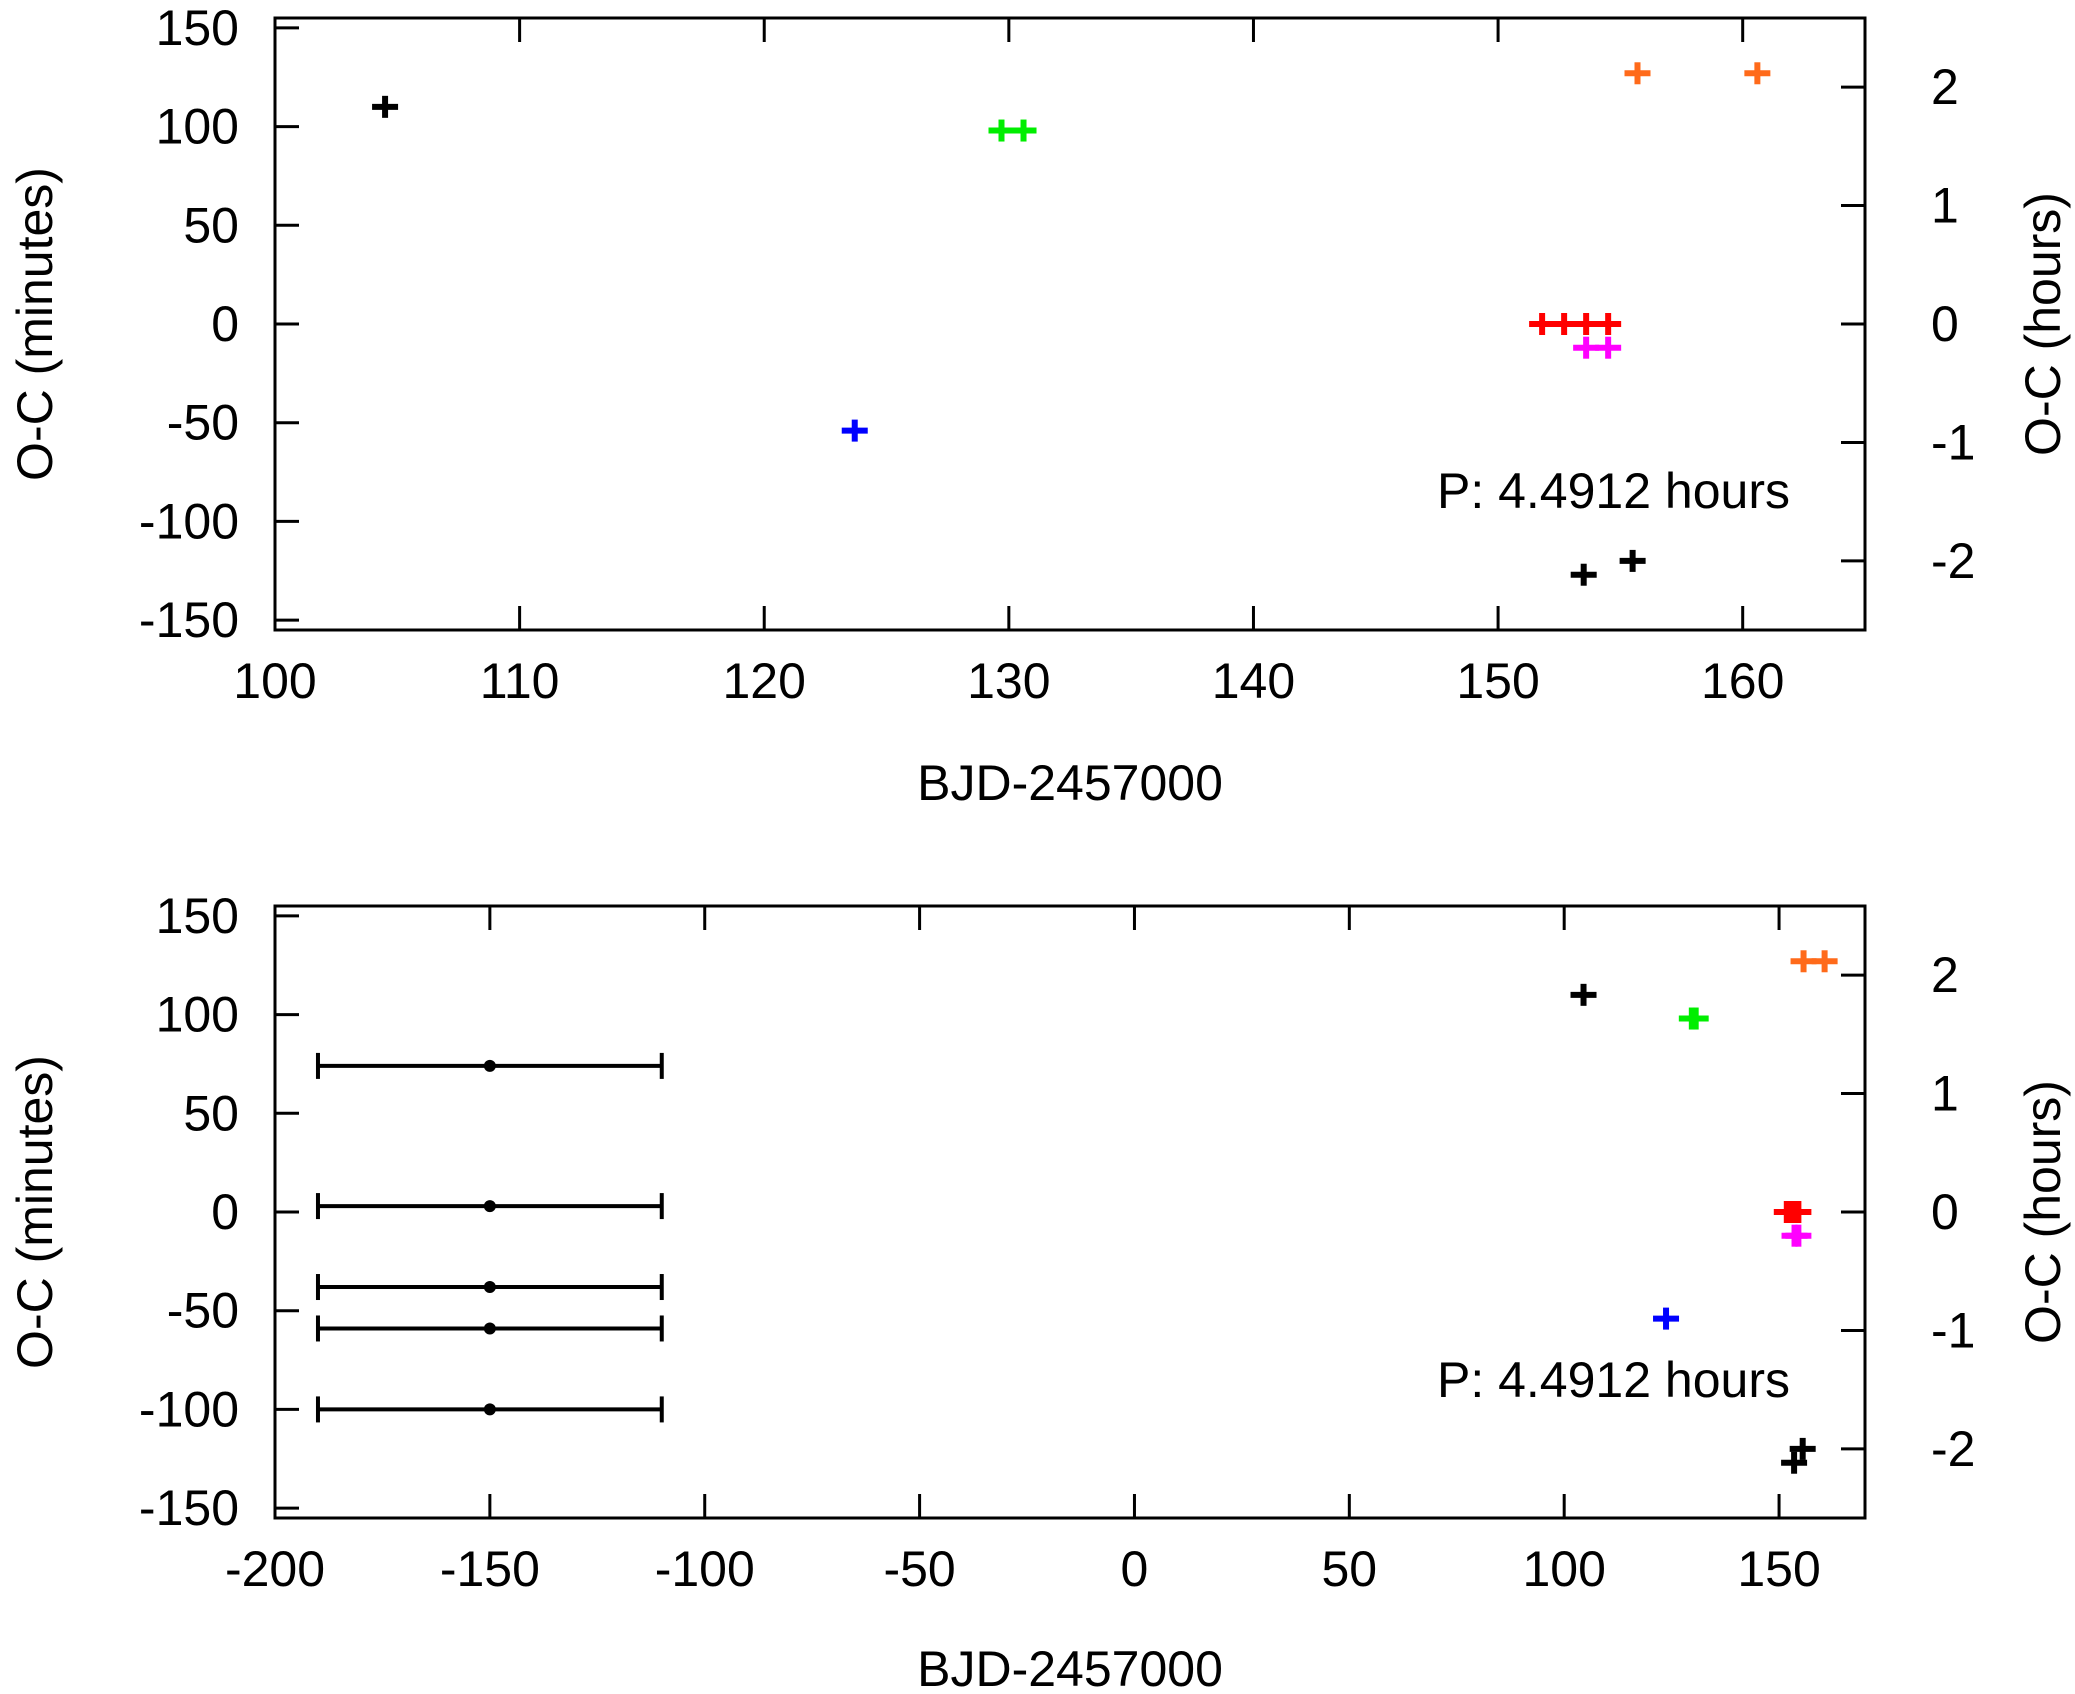  I want to click on x-tick-label: 50, so click(1350, 1569).